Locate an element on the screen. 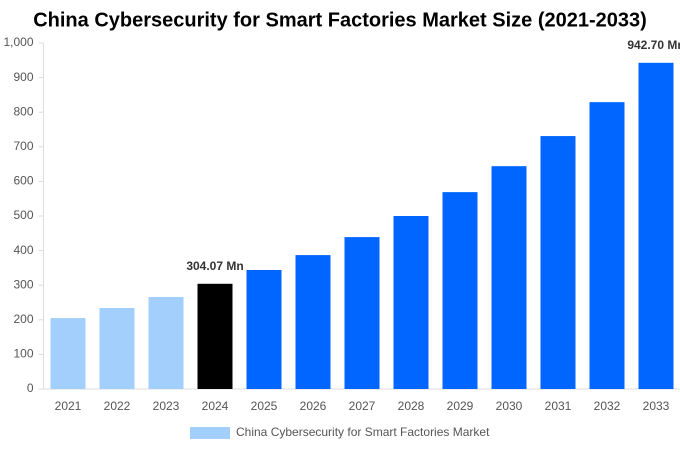 This screenshot has height=450, width=680. y-tick-label: 700 is located at coordinates (23, 146).